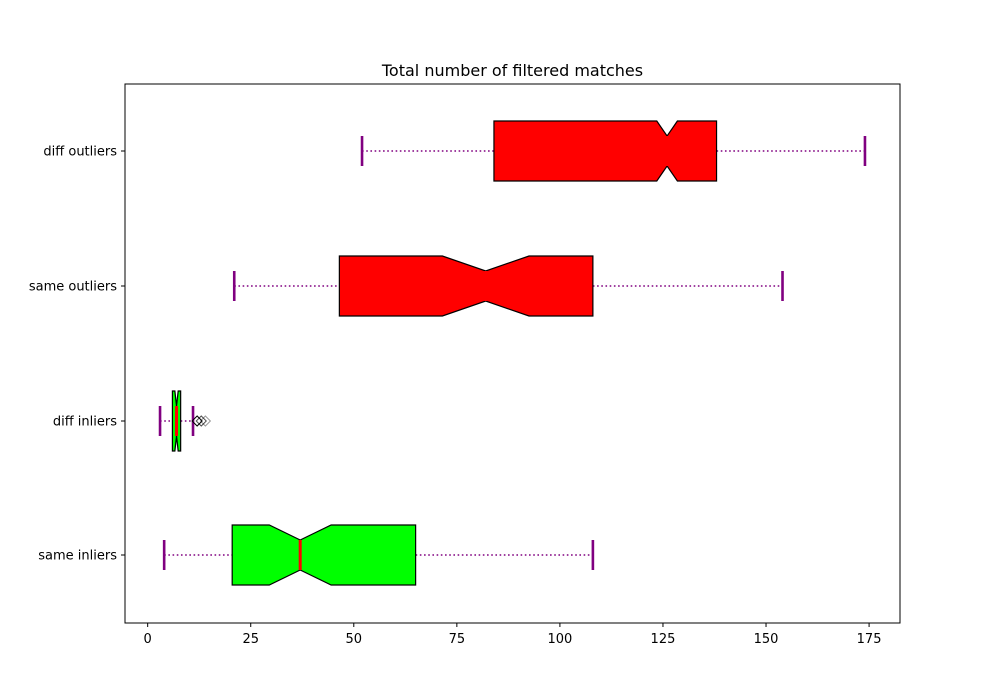  What do you see at coordinates (73, 287) in the screenshot?
I see `y-tick-label: same outliers` at bounding box center [73, 287].